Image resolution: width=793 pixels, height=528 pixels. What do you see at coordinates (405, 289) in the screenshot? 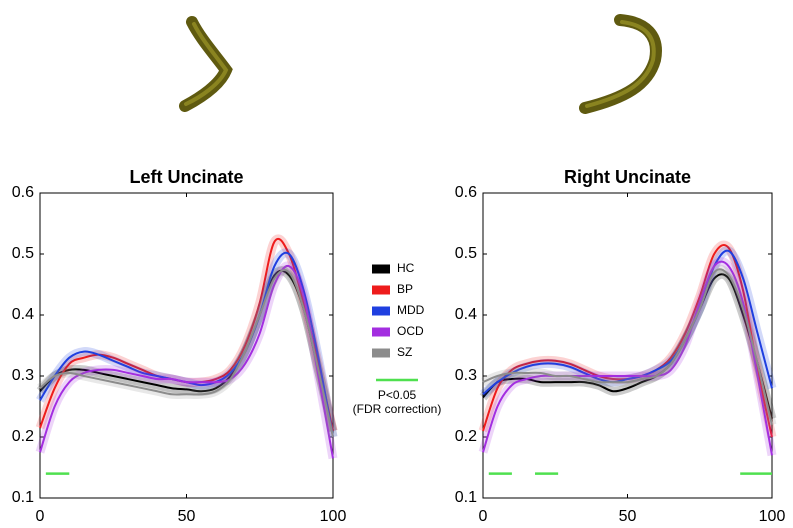
I see `legend-label: BP` at bounding box center [405, 289].